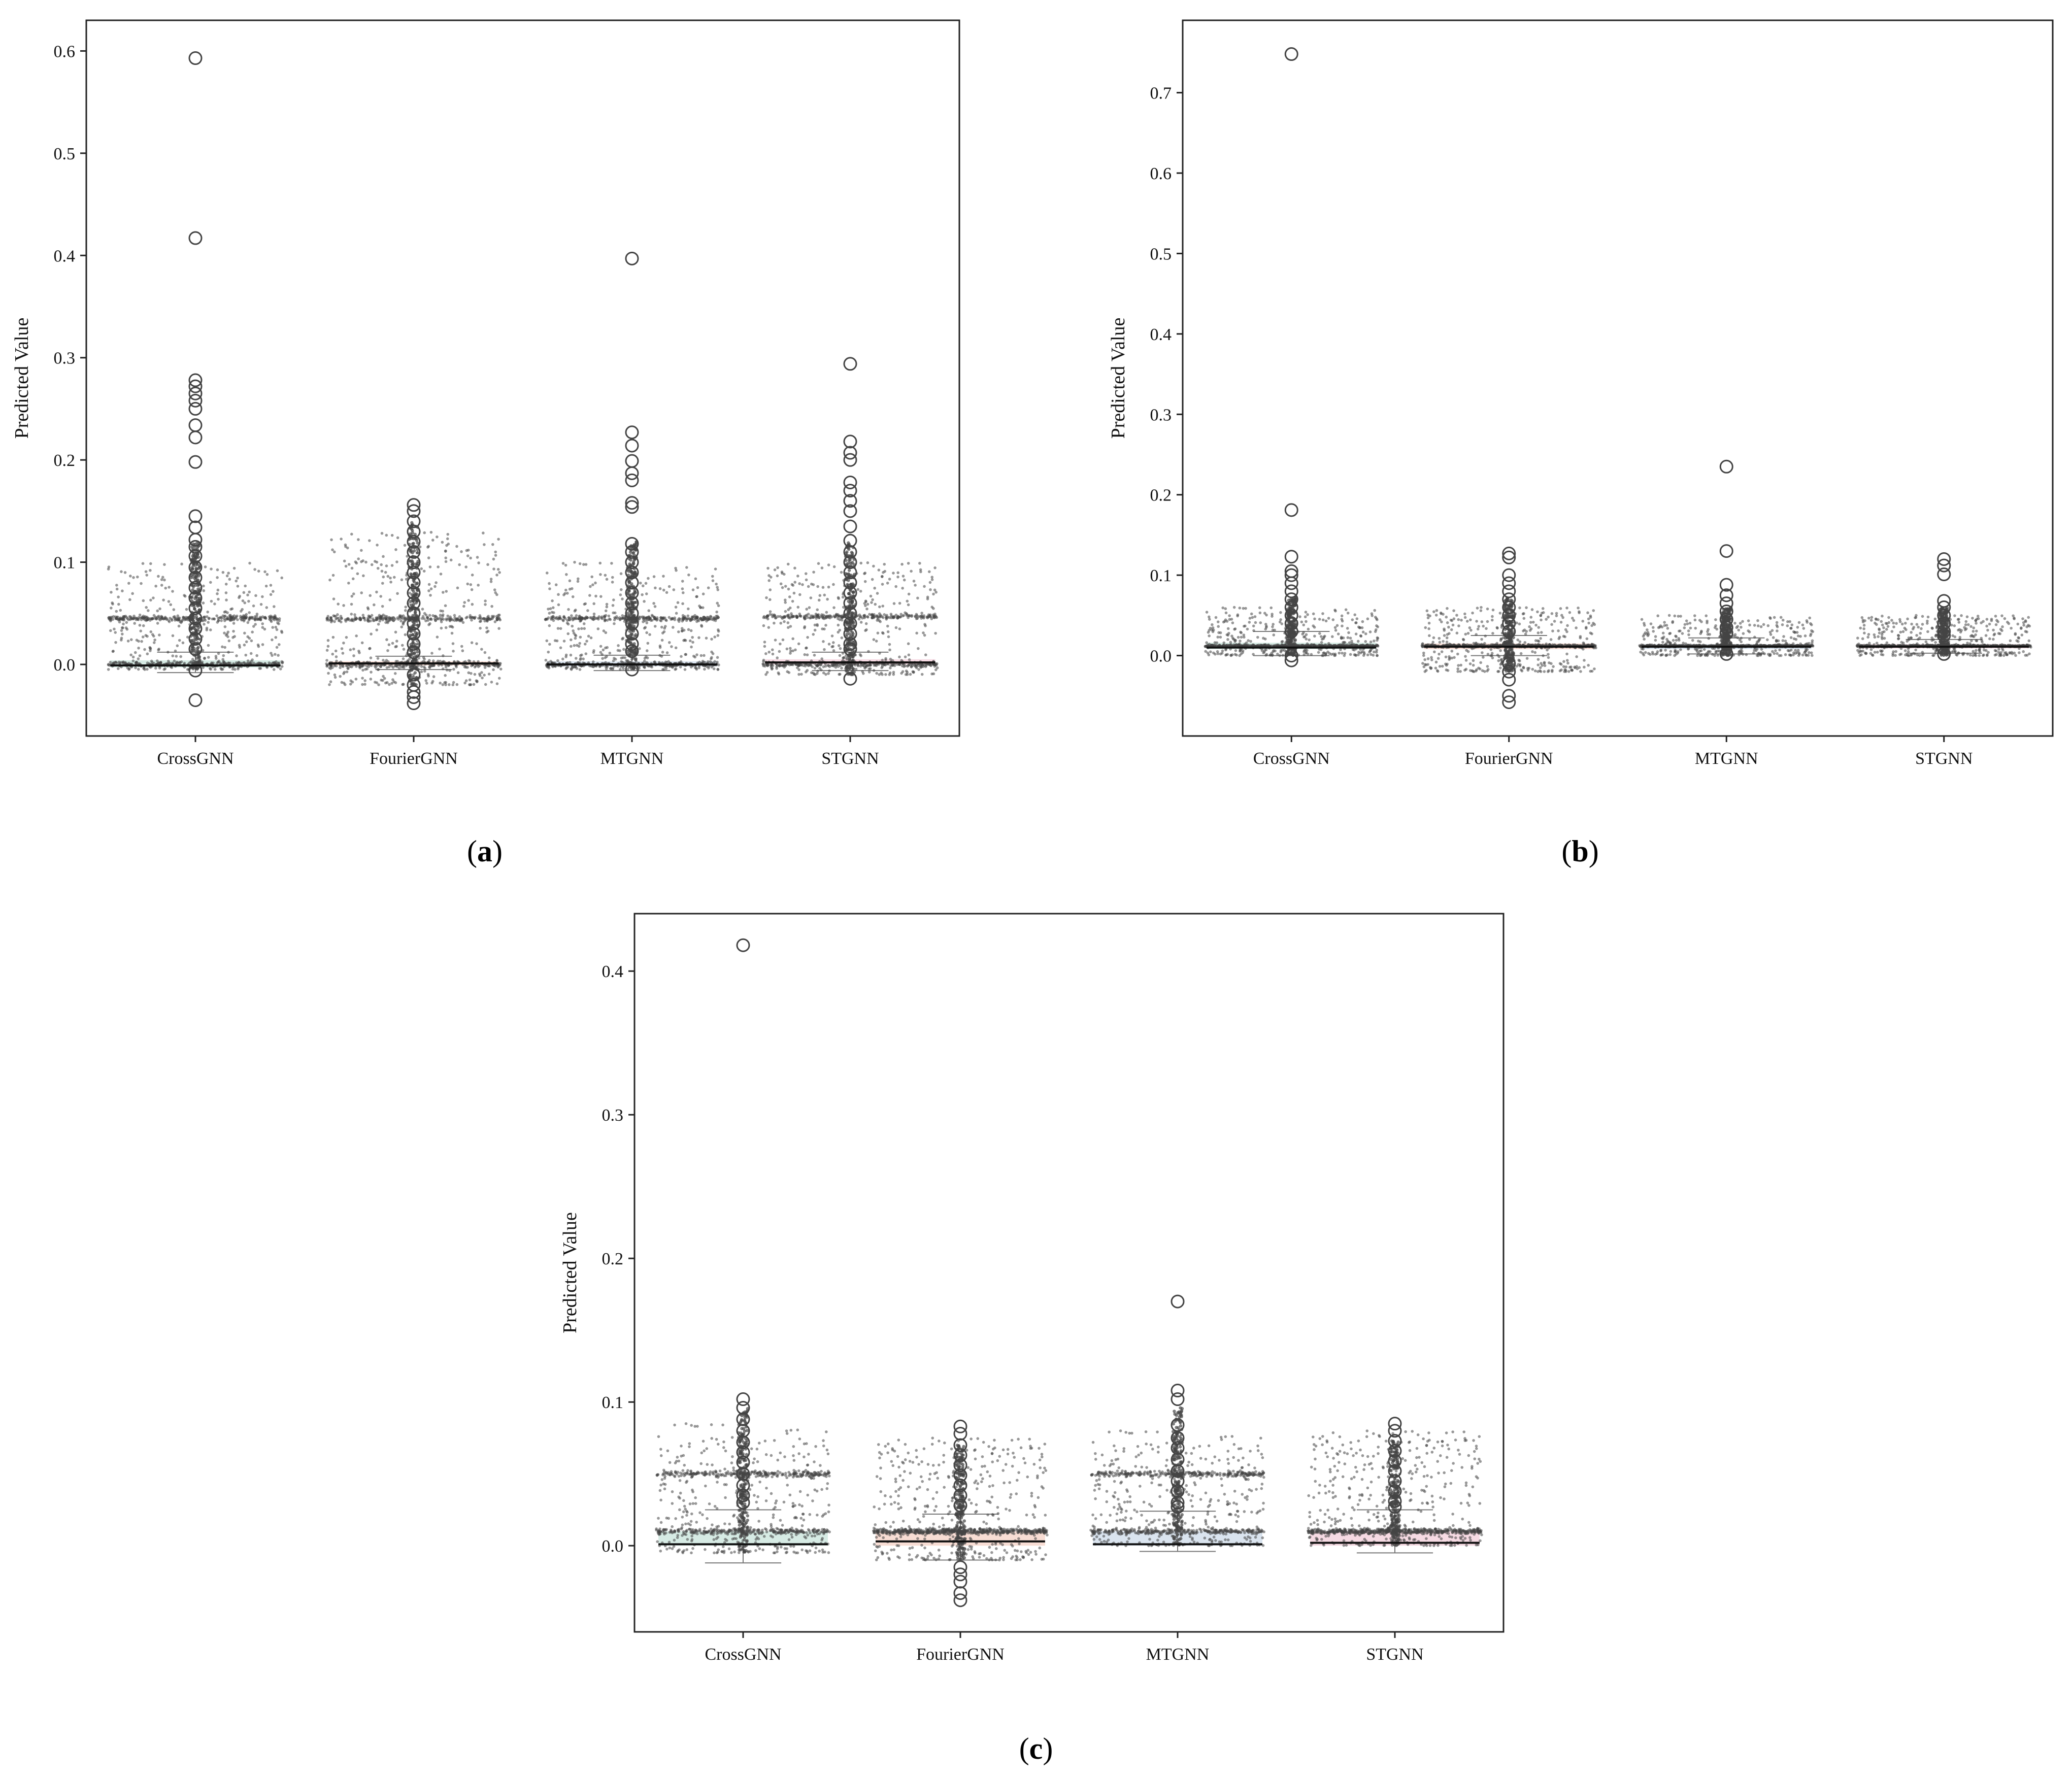 This screenshot has width=2072, height=1774. I want to click on y-tick-label: 0.0, so click(1161, 657).